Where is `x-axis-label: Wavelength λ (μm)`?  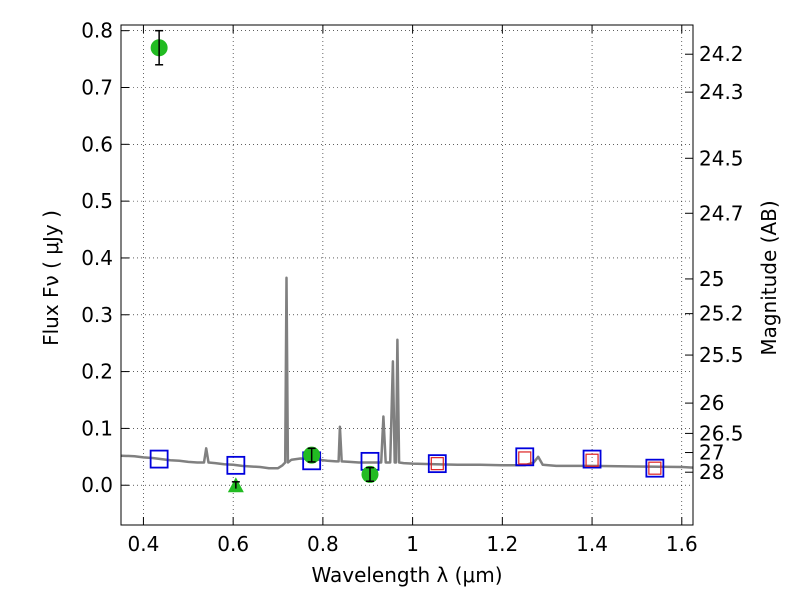
x-axis-label: Wavelength λ (μm) is located at coordinates (406, 575).